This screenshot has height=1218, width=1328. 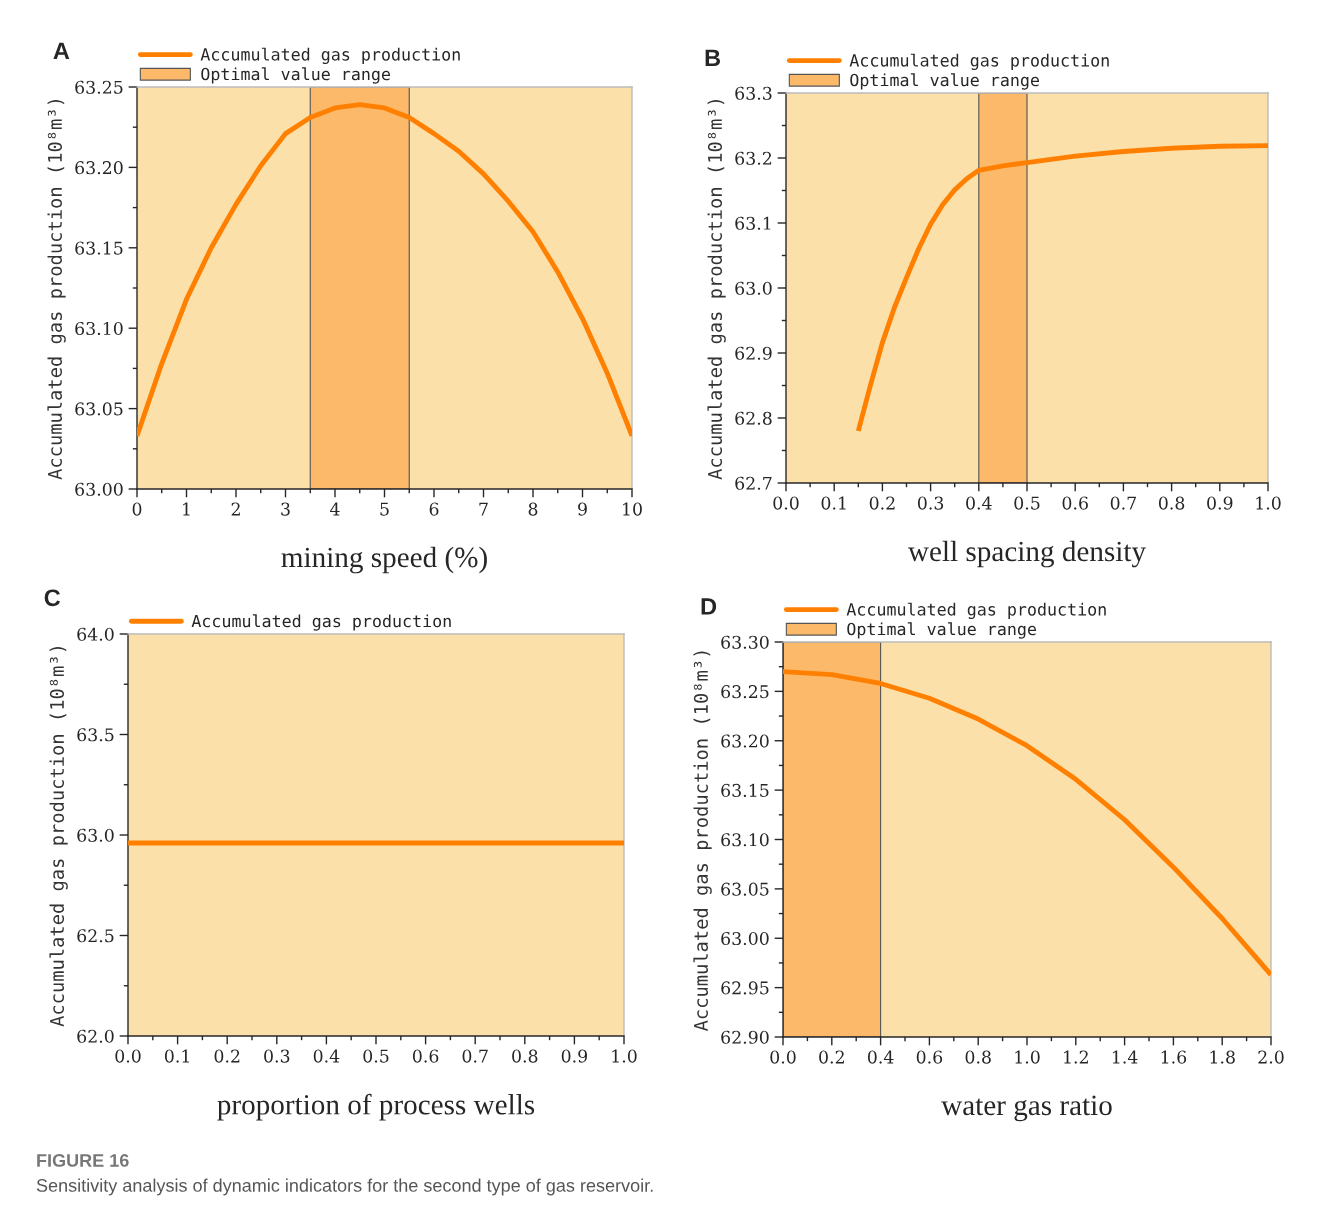 I want to click on y-tick-label: 62.9, so click(x=753, y=353).